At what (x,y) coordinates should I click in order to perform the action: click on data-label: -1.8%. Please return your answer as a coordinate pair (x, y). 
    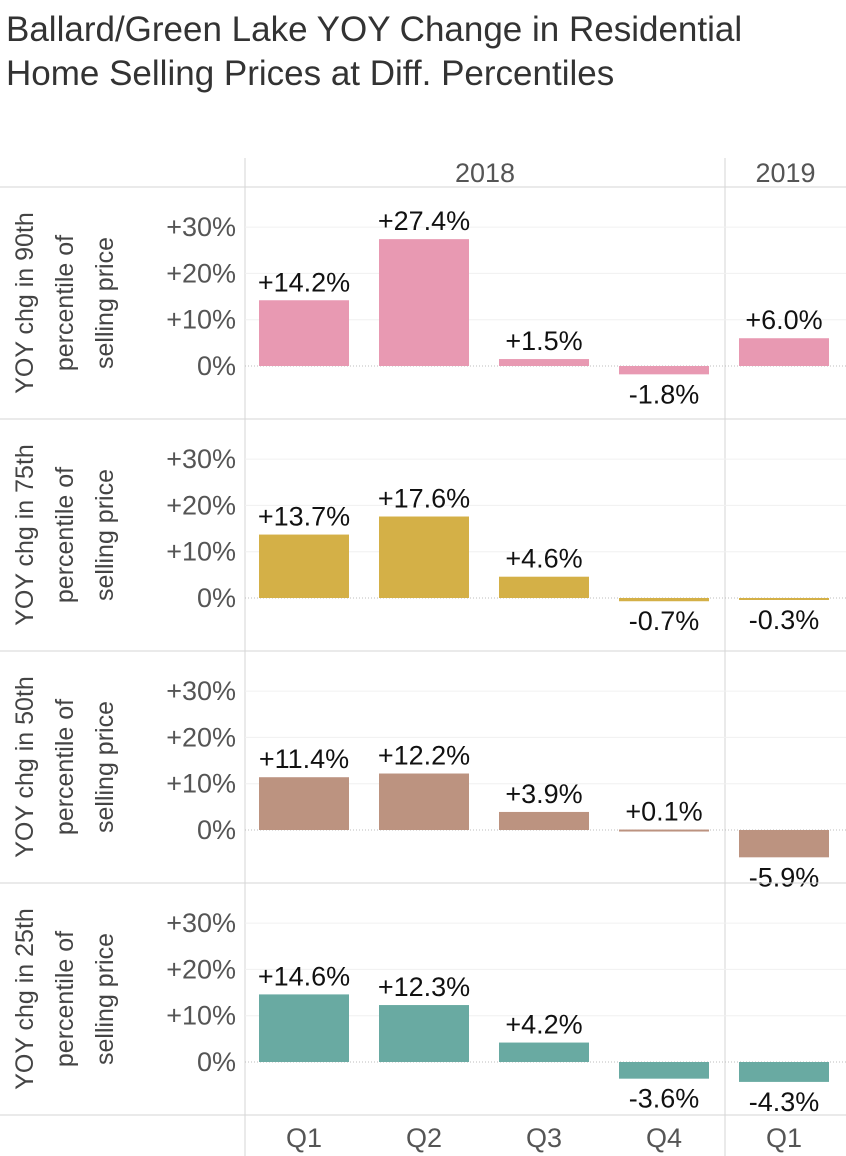
    Looking at the image, I should click on (664, 394).